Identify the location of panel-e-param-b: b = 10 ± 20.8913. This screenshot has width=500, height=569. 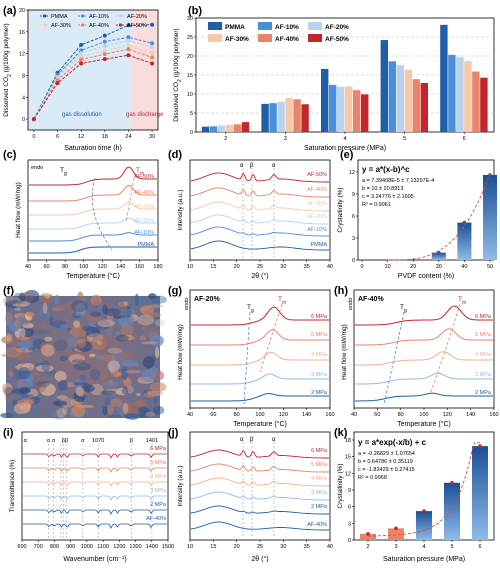
(382, 189).